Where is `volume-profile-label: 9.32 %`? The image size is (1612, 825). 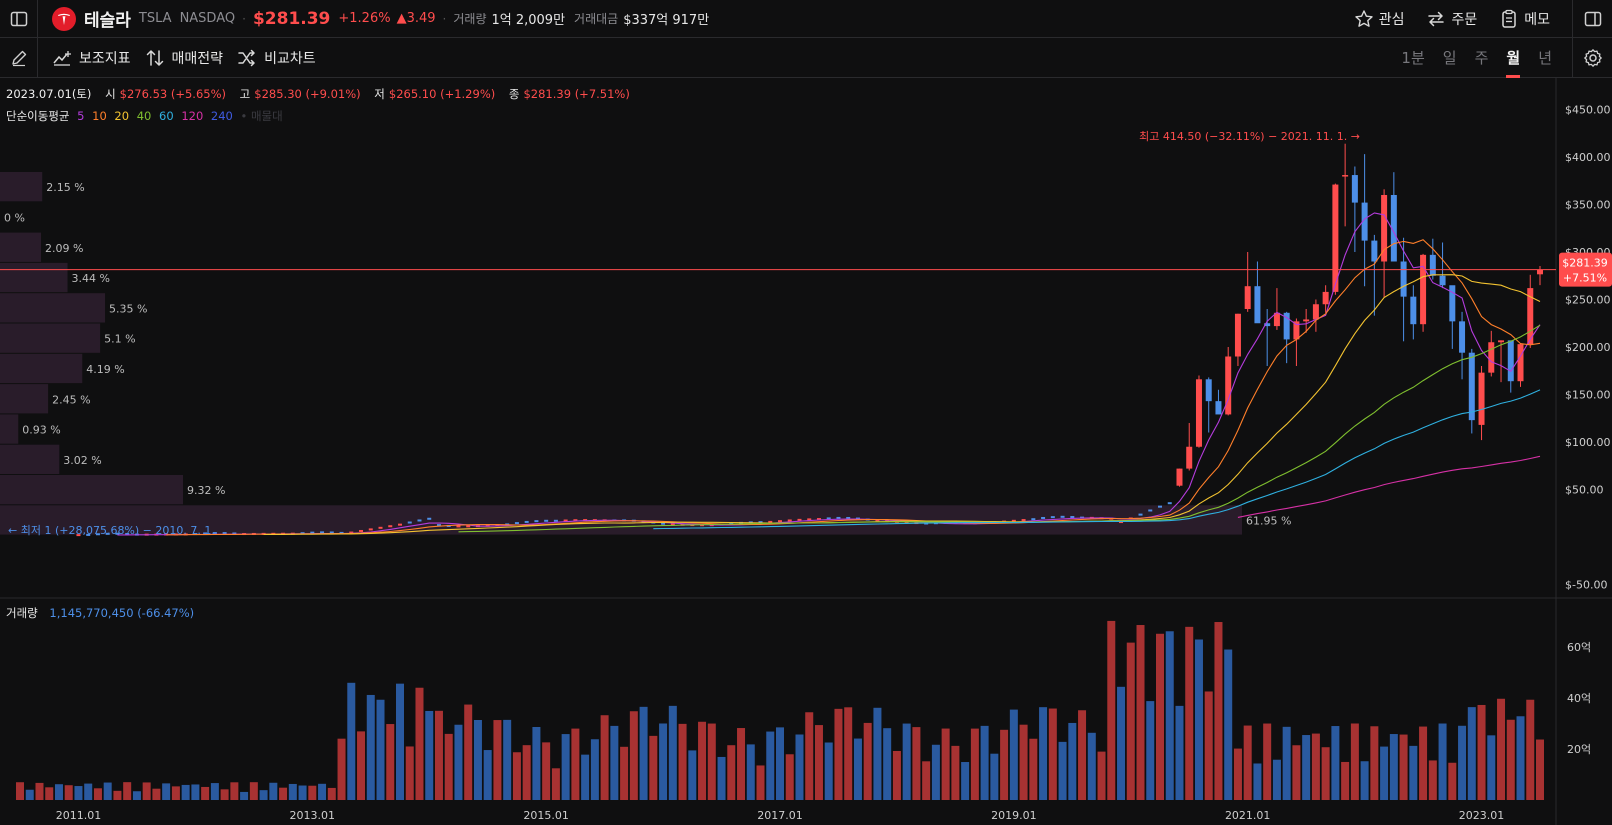
volume-profile-label: 9.32 % is located at coordinates (206, 490).